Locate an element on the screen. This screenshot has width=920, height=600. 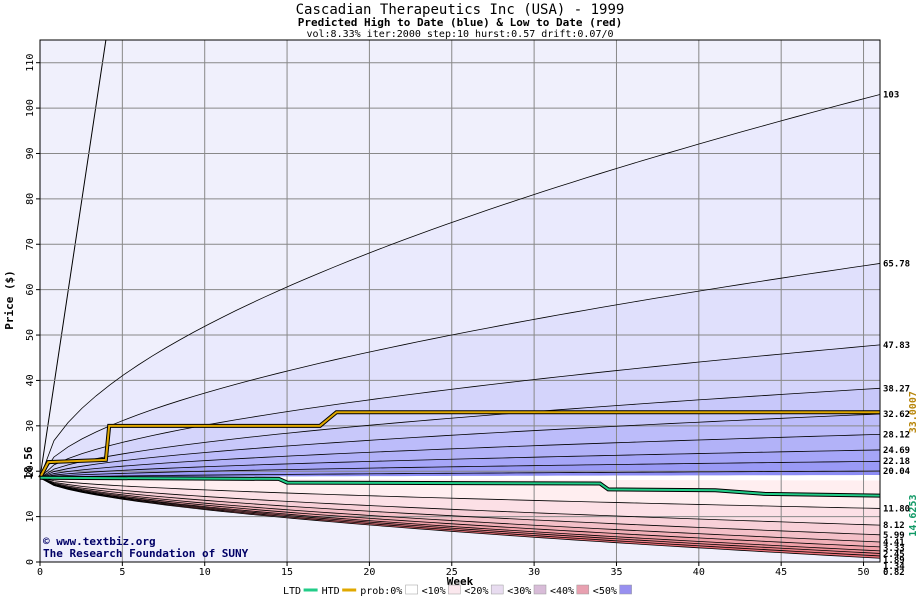
y-axis-label: Price ($) is located at coordinates (9, 300).